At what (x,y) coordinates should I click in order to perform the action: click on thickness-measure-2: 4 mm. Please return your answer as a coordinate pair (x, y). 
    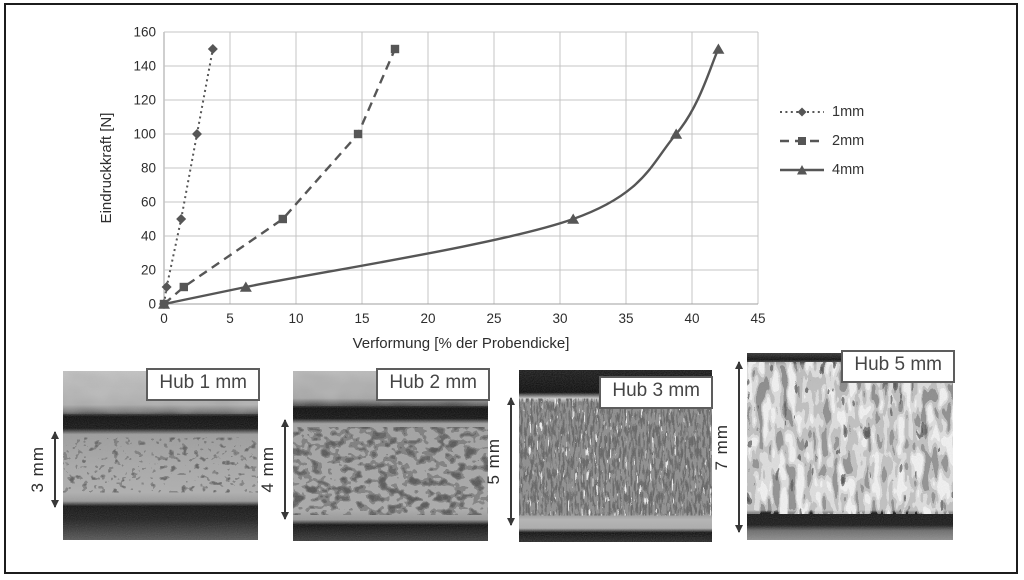
    Looking at the image, I should click on (273, 469).